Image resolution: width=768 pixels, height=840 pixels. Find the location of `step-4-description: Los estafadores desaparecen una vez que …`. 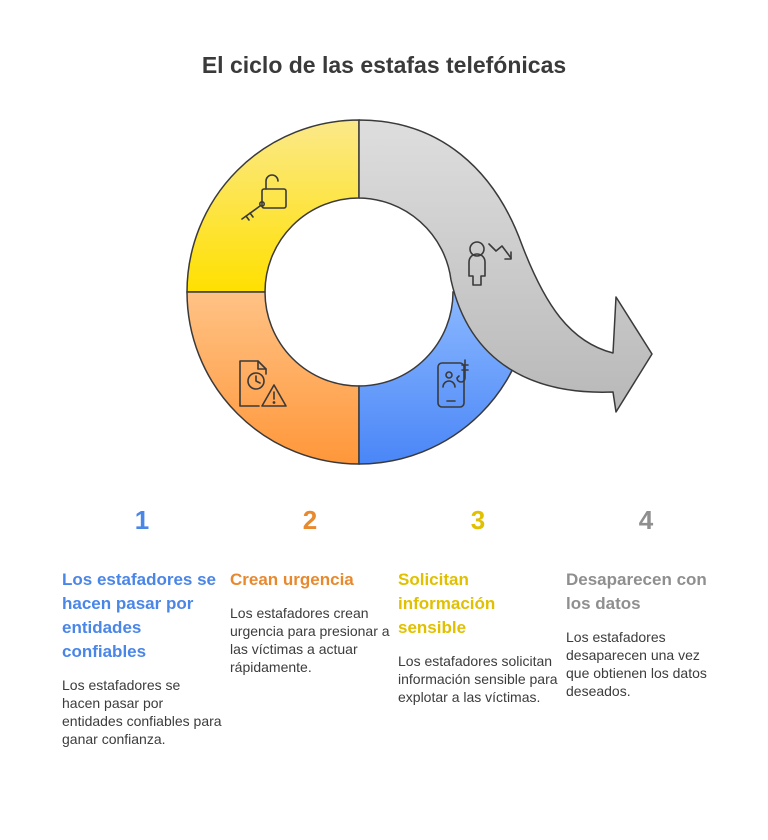

step-4-description: Los estafadores desaparecen una vez que … is located at coordinates (636, 664).